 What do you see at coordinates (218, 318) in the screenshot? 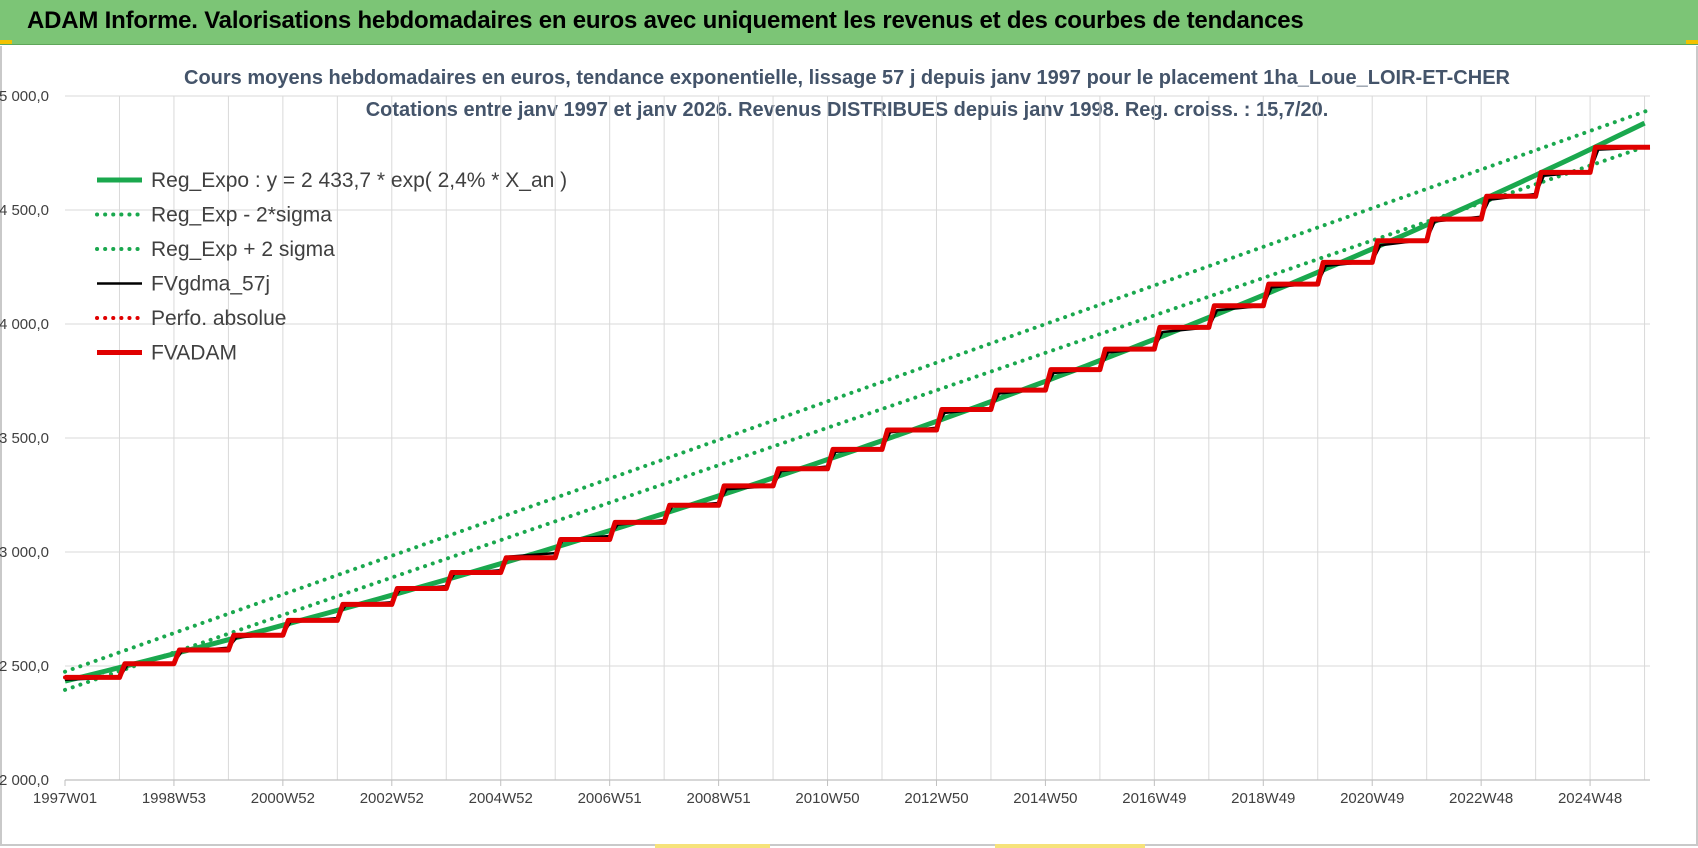
I see `legend-label: Perfo. absolue` at bounding box center [218, 318].